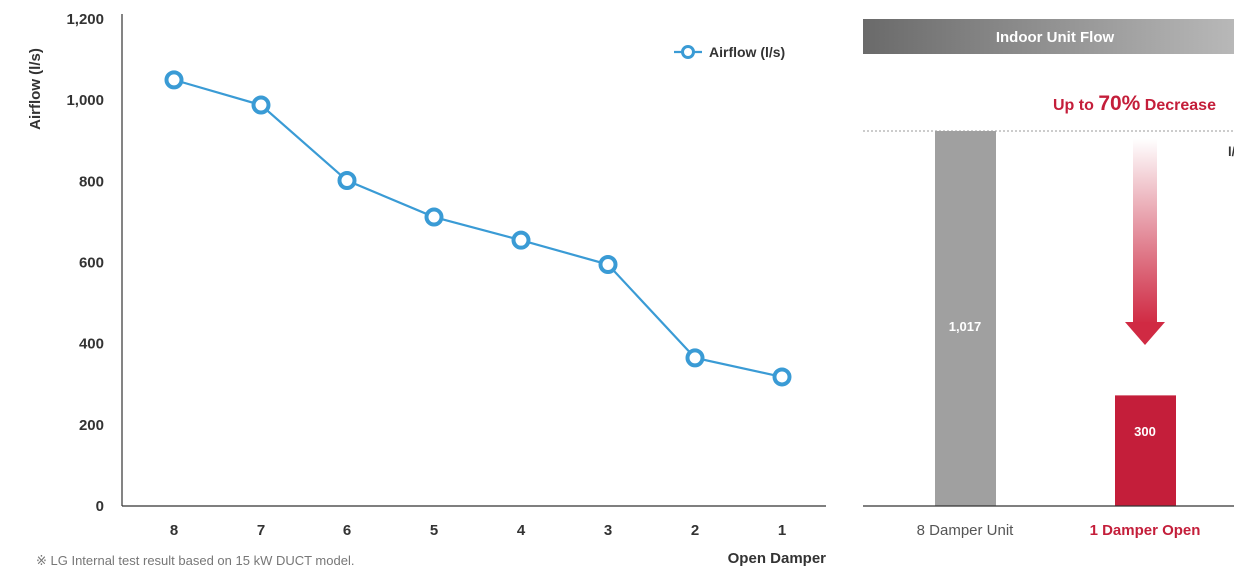 This screenshot has height=569, width=1234. I want to click on decrease-arrow, so click(1145, 242).